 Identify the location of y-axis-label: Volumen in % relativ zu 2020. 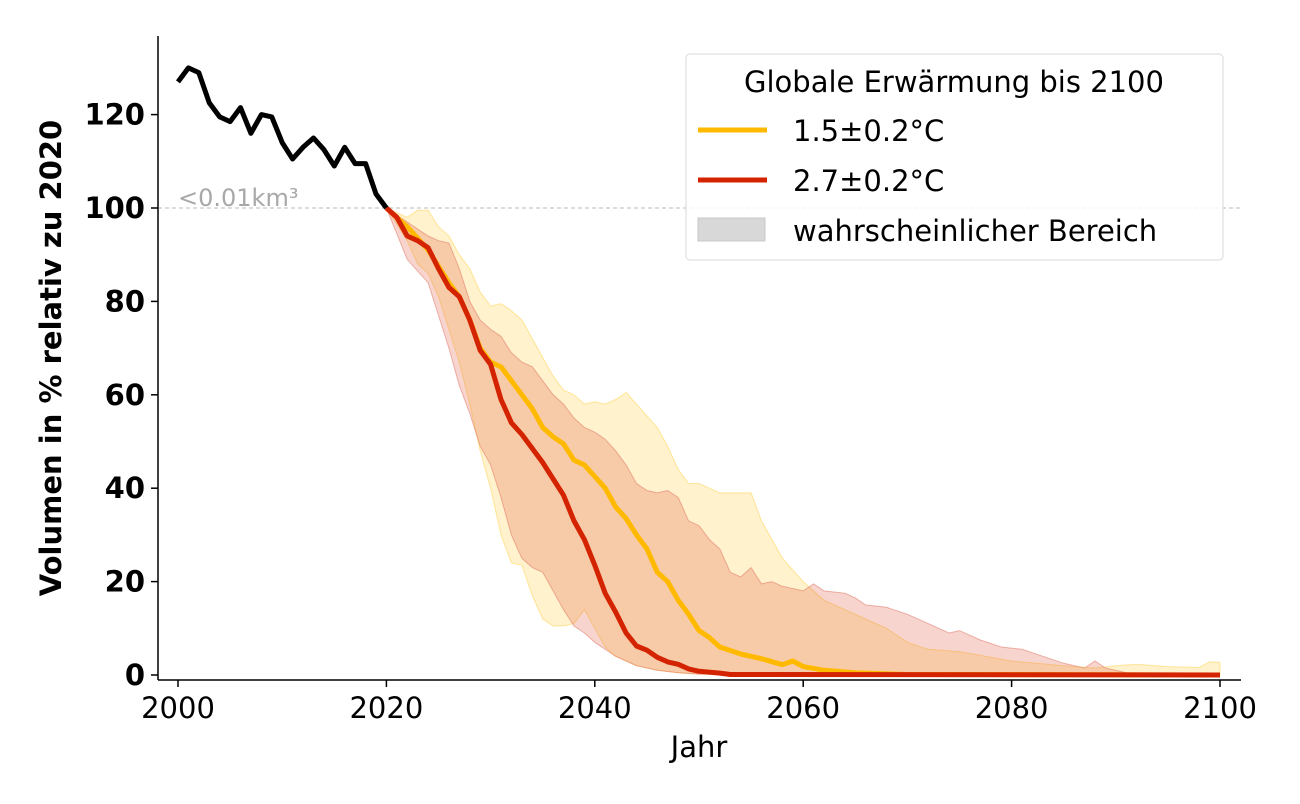
(51, 358).